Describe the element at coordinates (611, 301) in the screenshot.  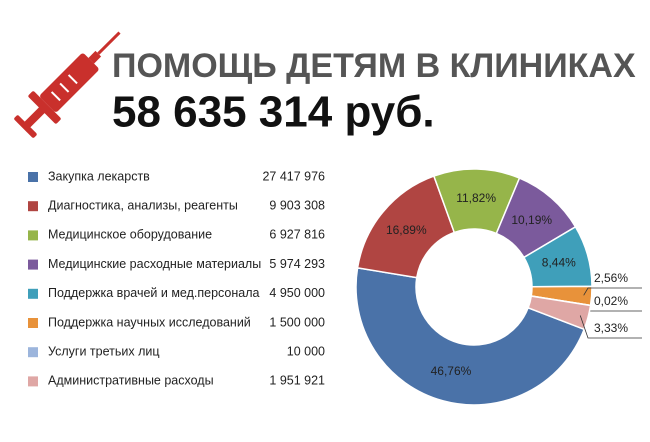
I see `slice-label: 0,02%` at that location.